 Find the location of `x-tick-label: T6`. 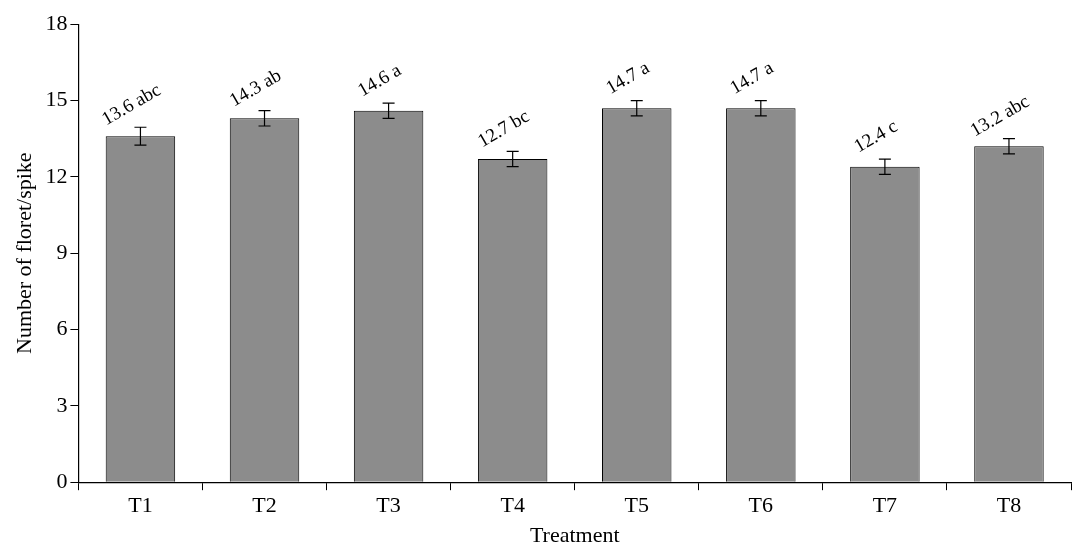

x-tick-label: T6 is located at coordinates (761, 505).